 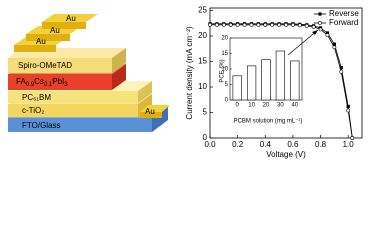 What do you see at coordinates (238, 106) in the screenshot?
I see `x-tick-label: 0` at bounding box center [238, 106].